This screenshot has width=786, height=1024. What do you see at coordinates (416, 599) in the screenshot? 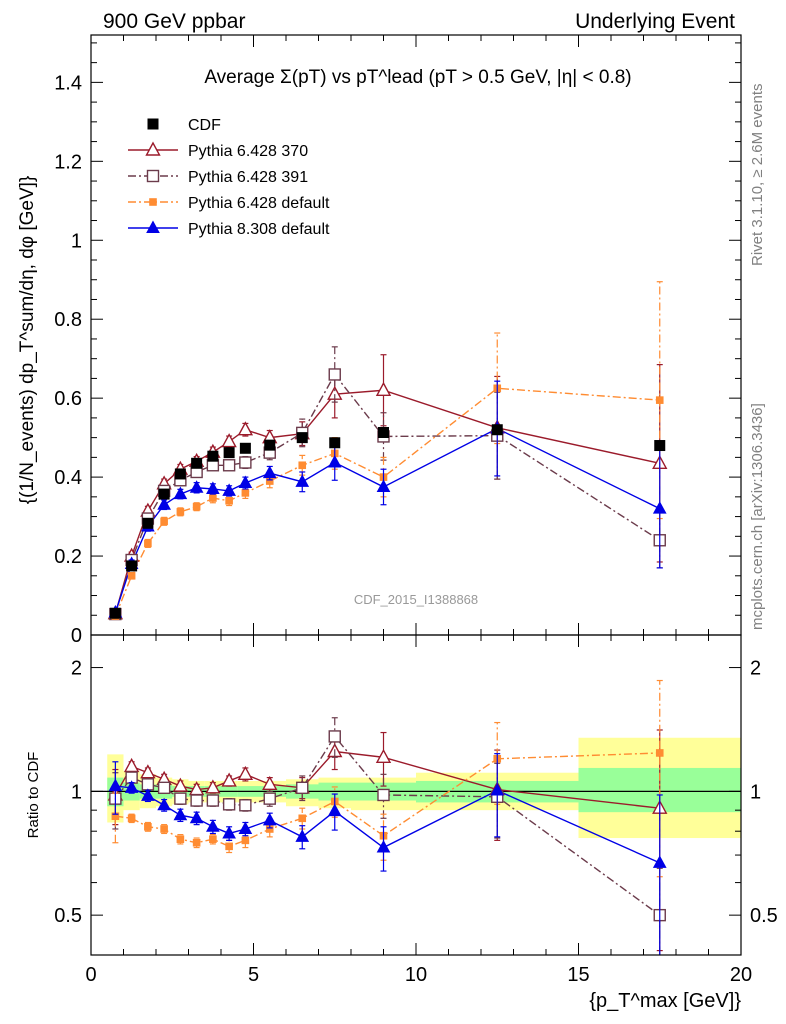
I see `watermark: CDF_2015_I1388868` at bounding box center [416, 599].